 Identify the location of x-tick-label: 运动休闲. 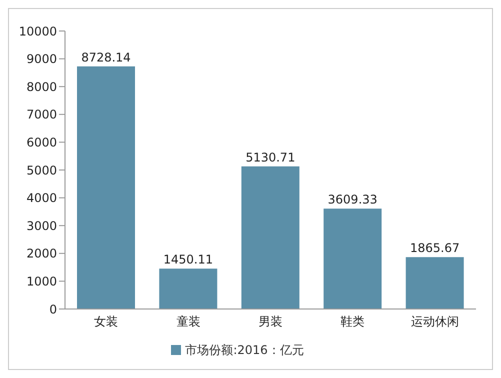
(434, 321).